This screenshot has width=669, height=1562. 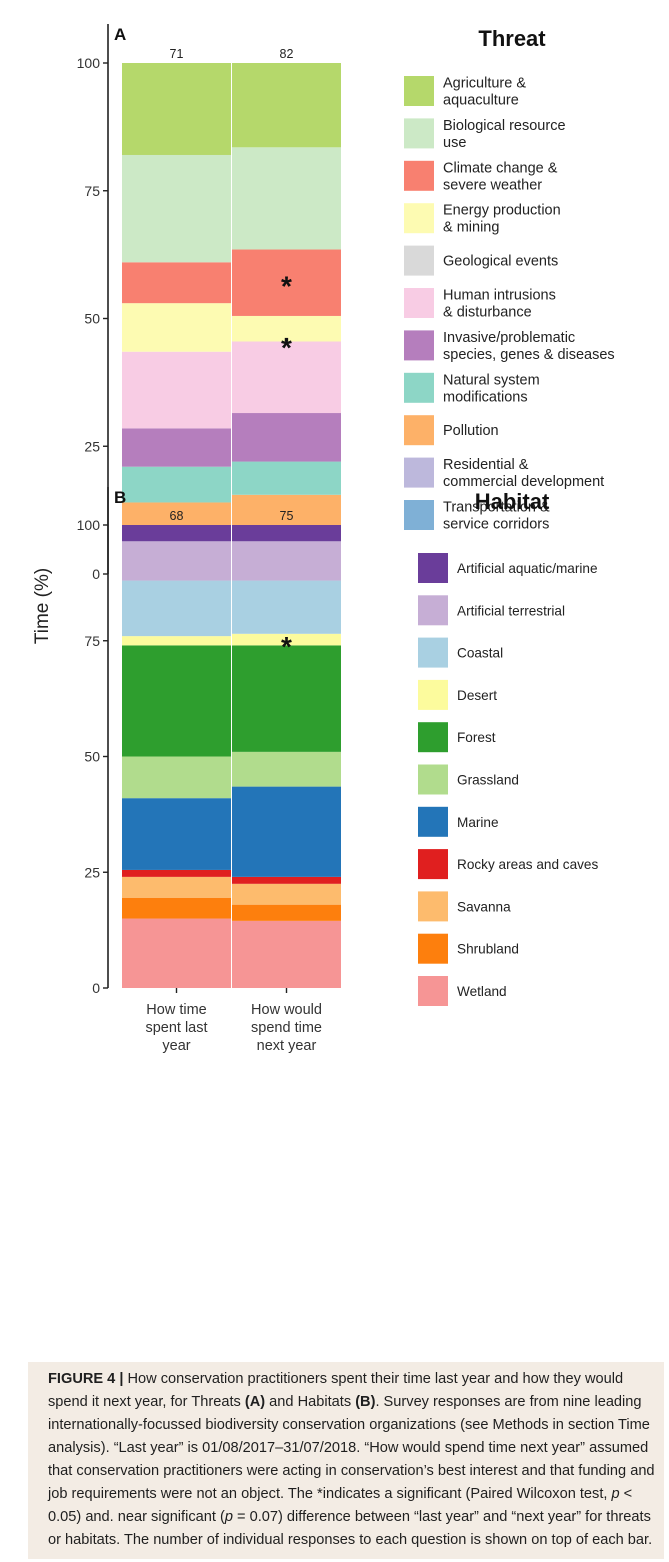 What do you see at coordinates (499, 296) in the screenshot?
I see `legend-label: Human intrusions` at bounding box center [499, 296].